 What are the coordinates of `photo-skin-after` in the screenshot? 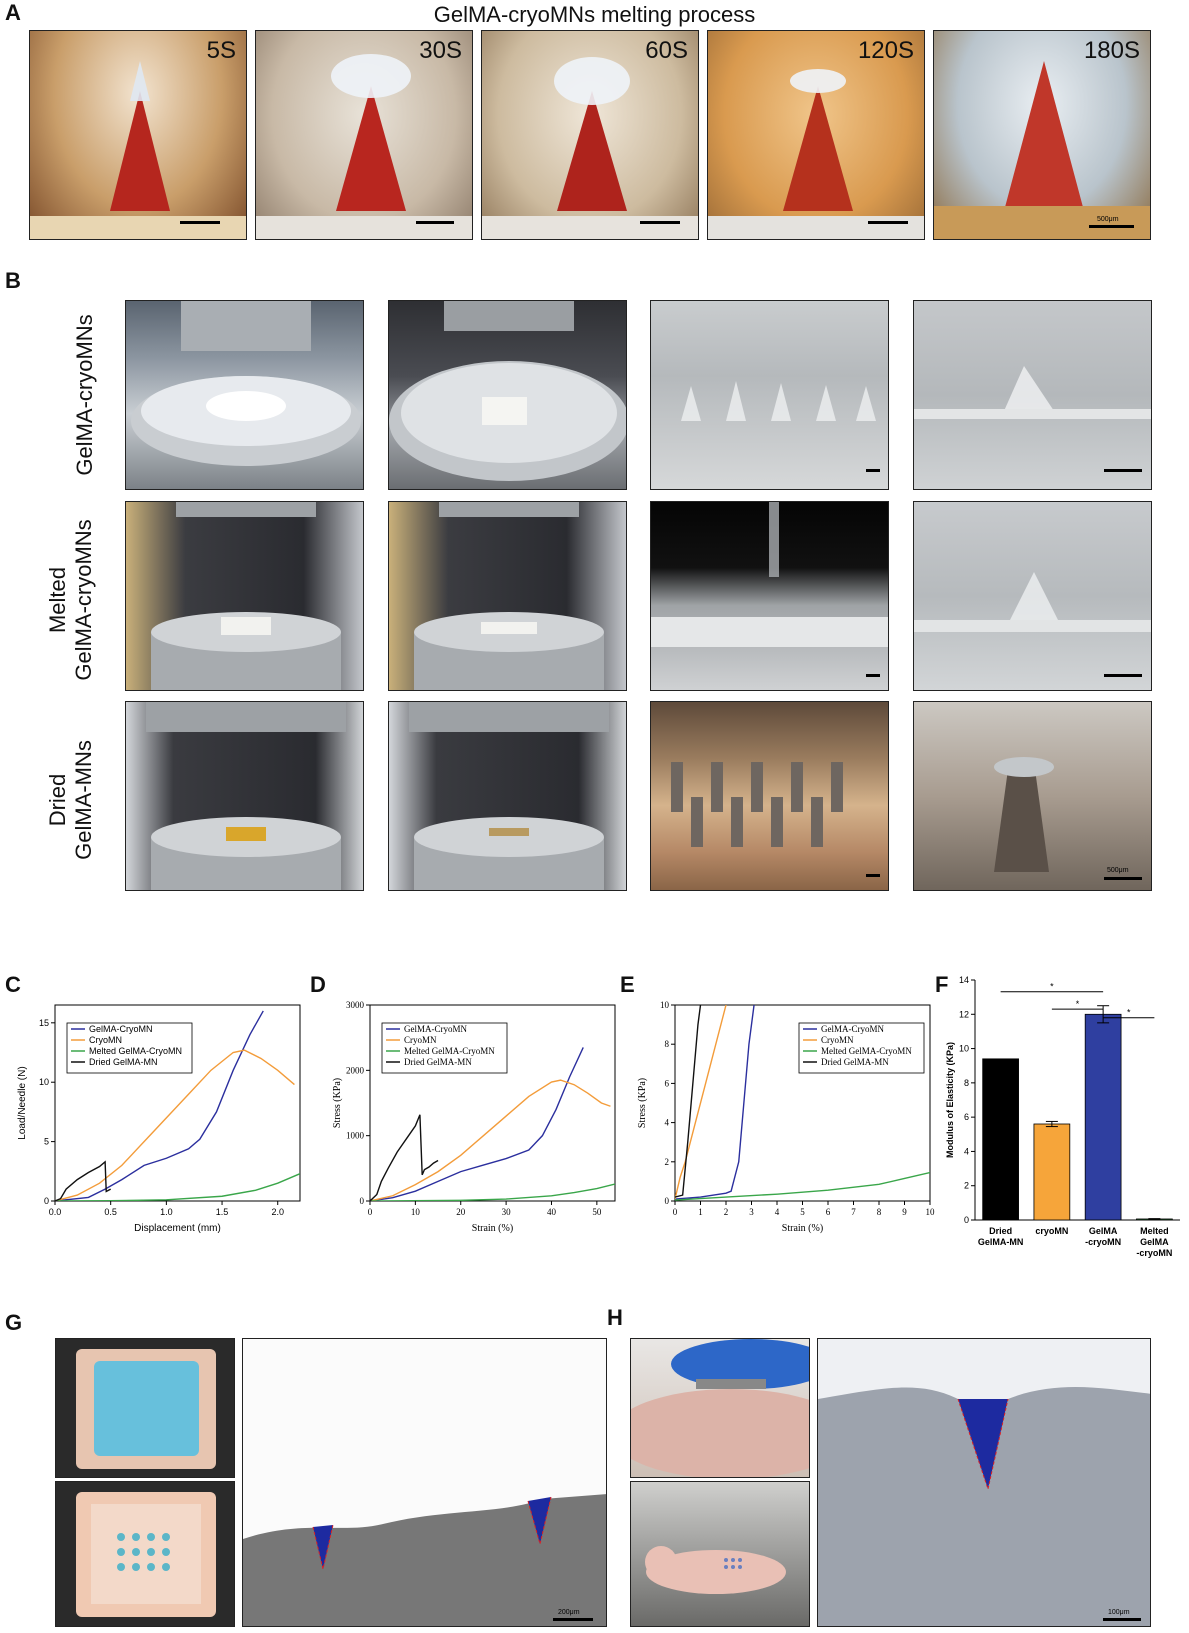 It's located at (145, 1554).